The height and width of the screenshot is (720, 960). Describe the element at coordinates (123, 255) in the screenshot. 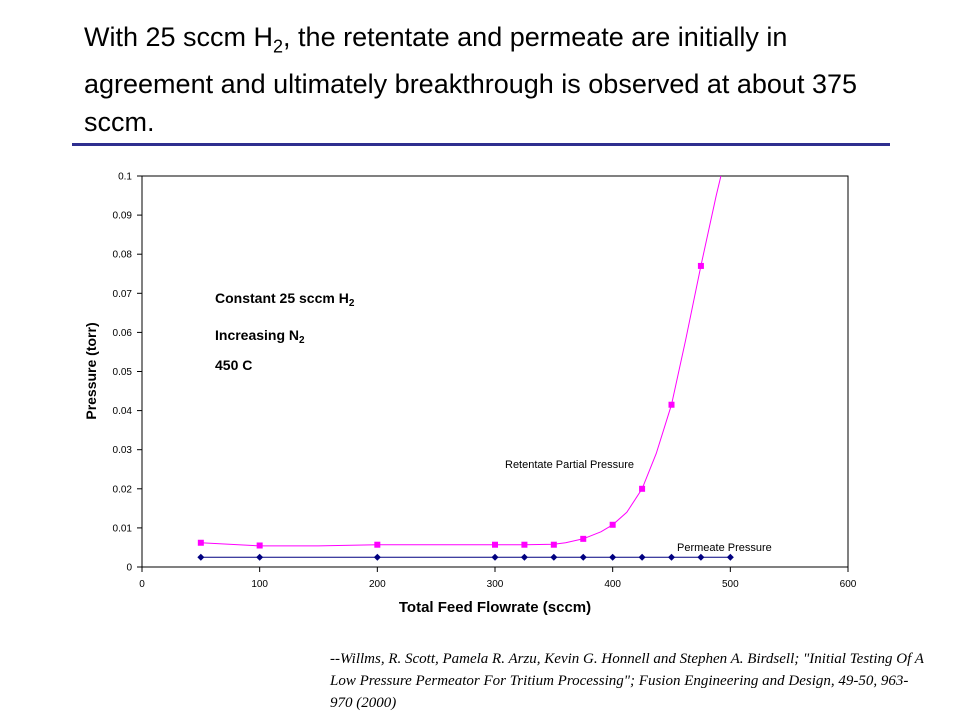

I see `y-tick-label: 0.08` at that location.